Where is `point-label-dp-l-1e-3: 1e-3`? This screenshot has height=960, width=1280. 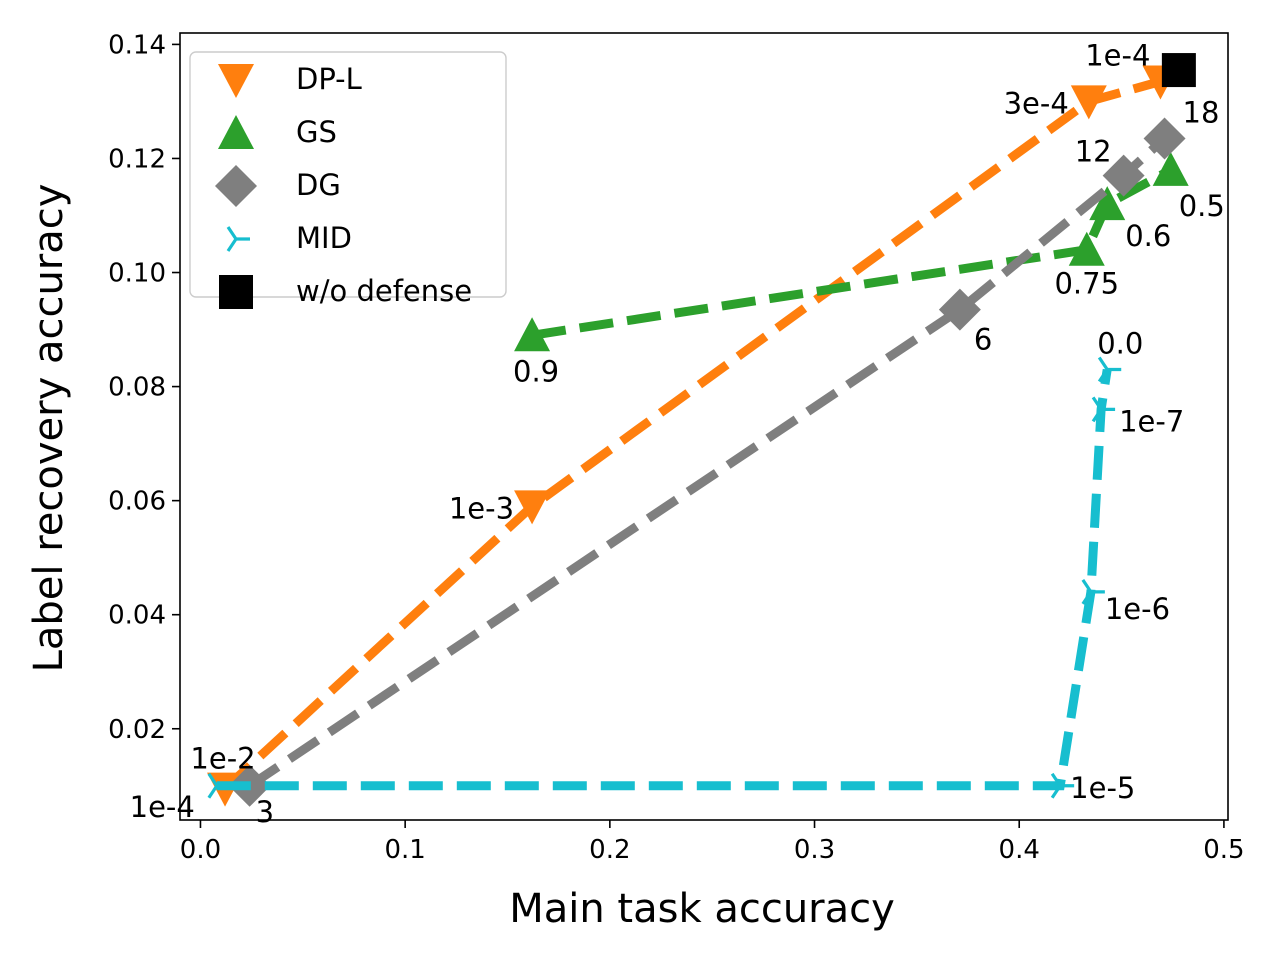
point-label-dp-l-1e-3: 1e-3 is located at coordinates (481, 508).